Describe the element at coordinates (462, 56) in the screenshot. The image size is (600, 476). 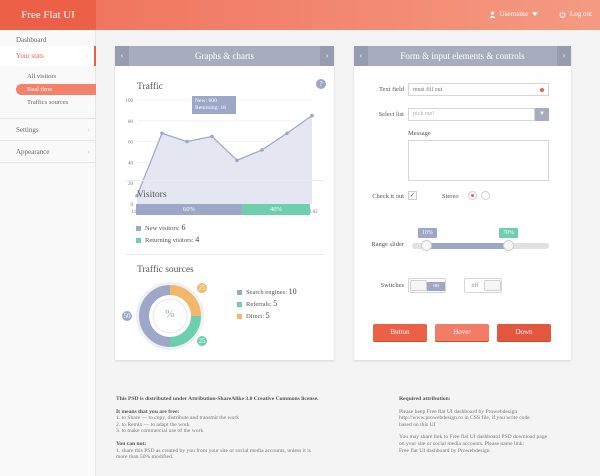
I see `form-panel-header: ‹ Form & input elements & controls ›` at that location.